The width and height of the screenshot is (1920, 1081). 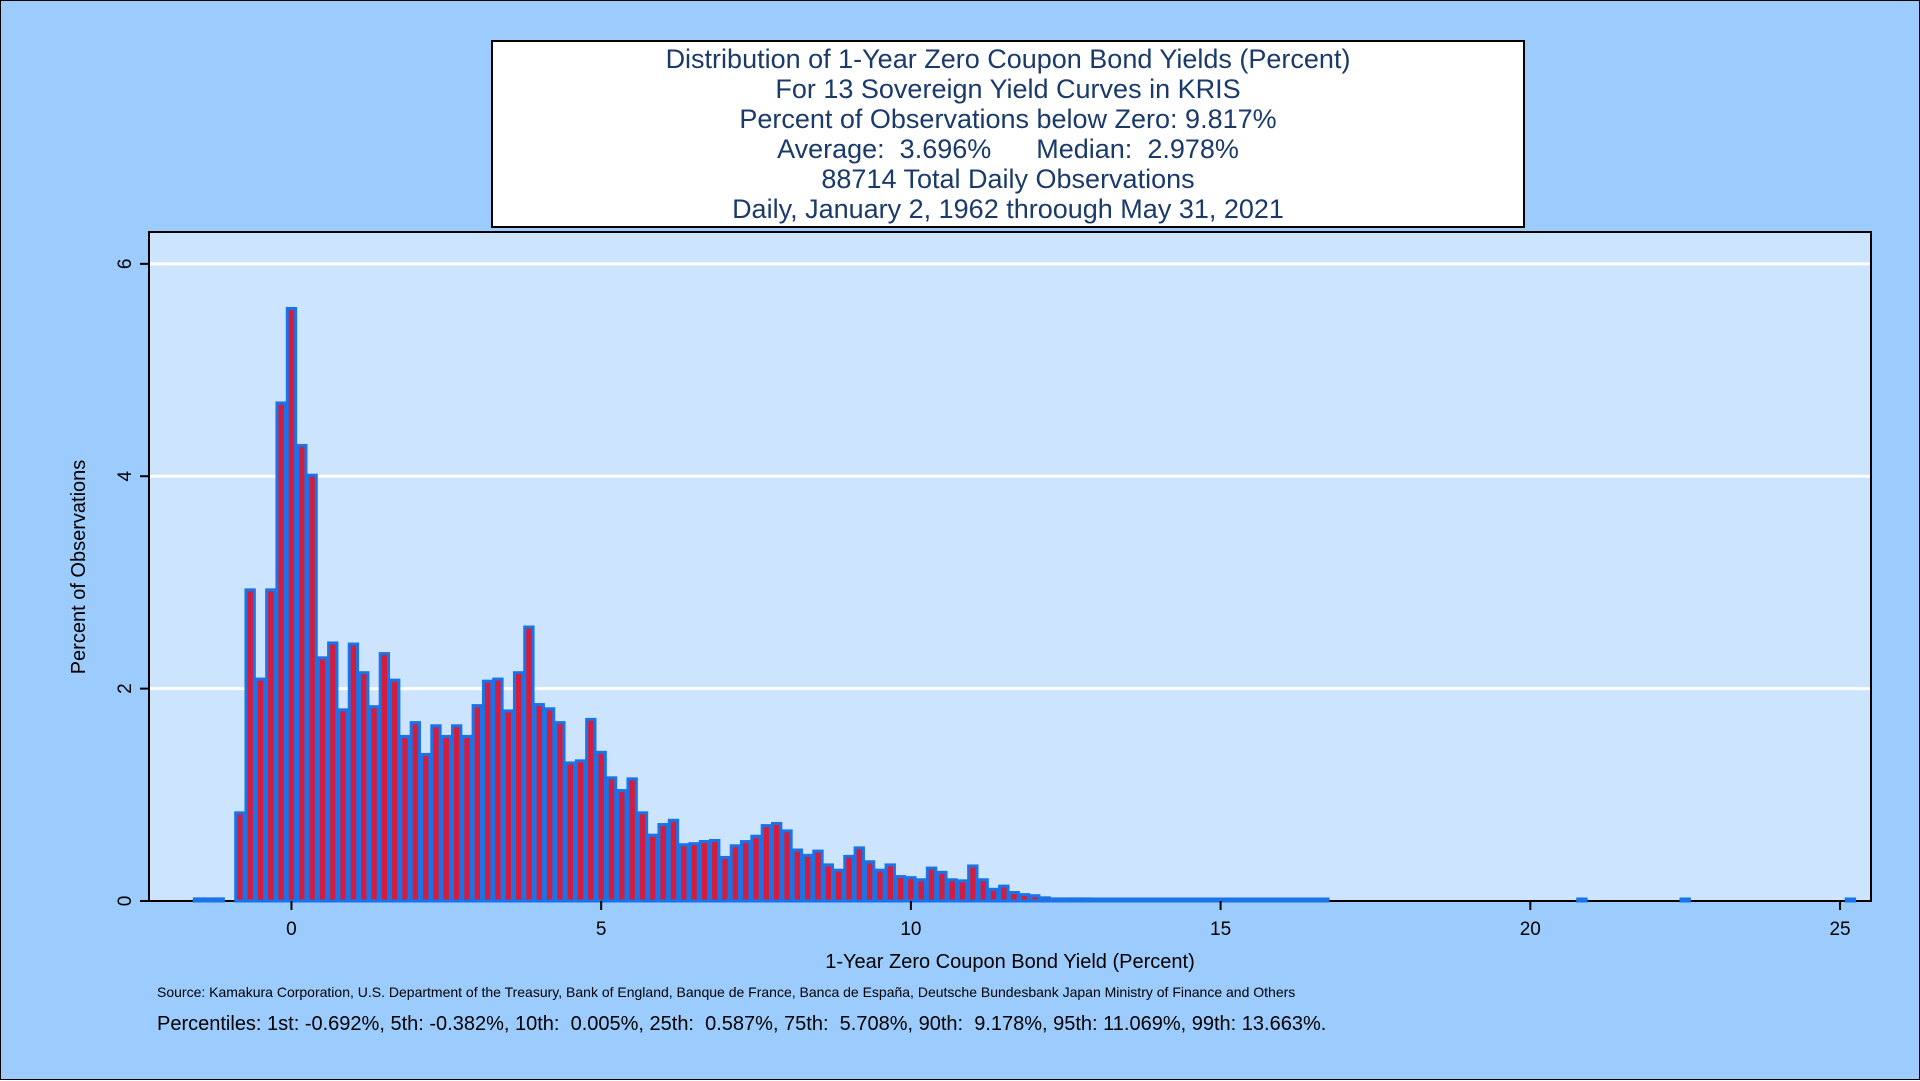 What do you see at coordinates (1220, 929) in the screenshot?
I see `x-tick-label: 15` at bounding box center [1220, 929].